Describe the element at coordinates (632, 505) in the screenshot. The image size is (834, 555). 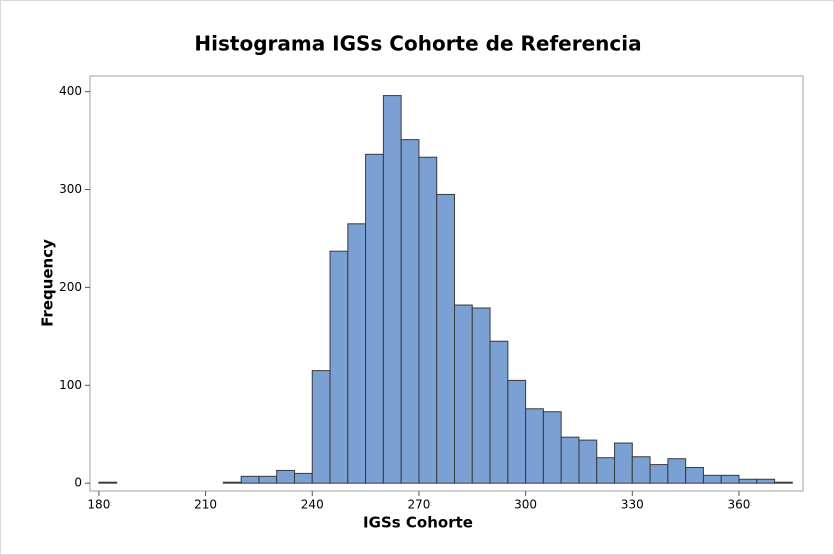
I see `x-tick-label: 330` at that location.